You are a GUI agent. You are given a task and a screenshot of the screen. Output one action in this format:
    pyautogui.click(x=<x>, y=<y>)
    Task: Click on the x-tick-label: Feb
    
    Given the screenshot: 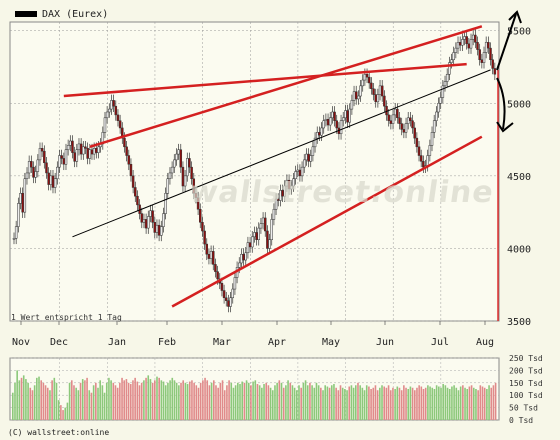 What is the action you would take?
    pyautogui.click(x=167, y=342)
    